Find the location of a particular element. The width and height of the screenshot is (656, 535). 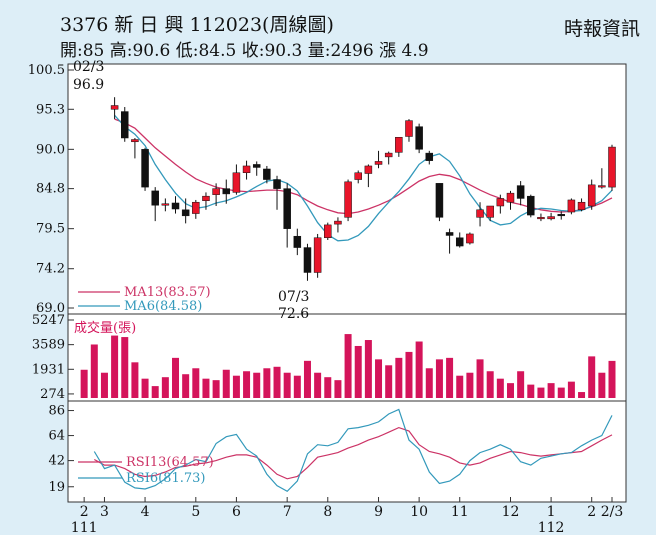

volume-tick-label: 3589 is located at coordinates (48, 345).